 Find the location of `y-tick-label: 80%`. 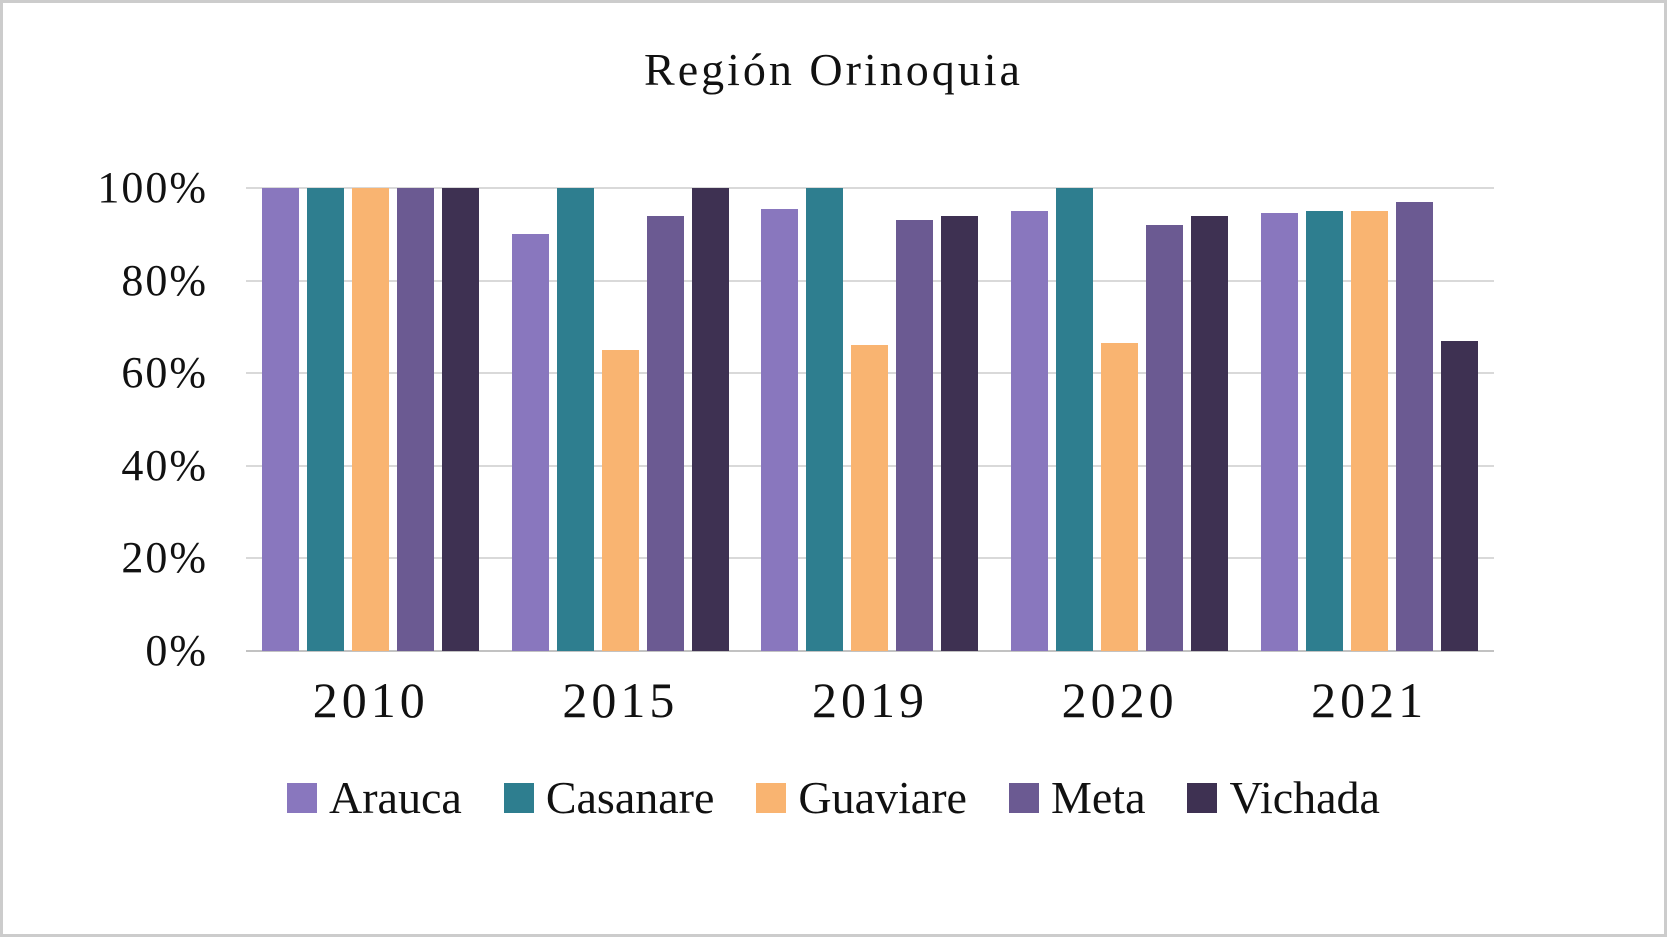

y-tick-label: 80% is located at coordinates (164, 280).